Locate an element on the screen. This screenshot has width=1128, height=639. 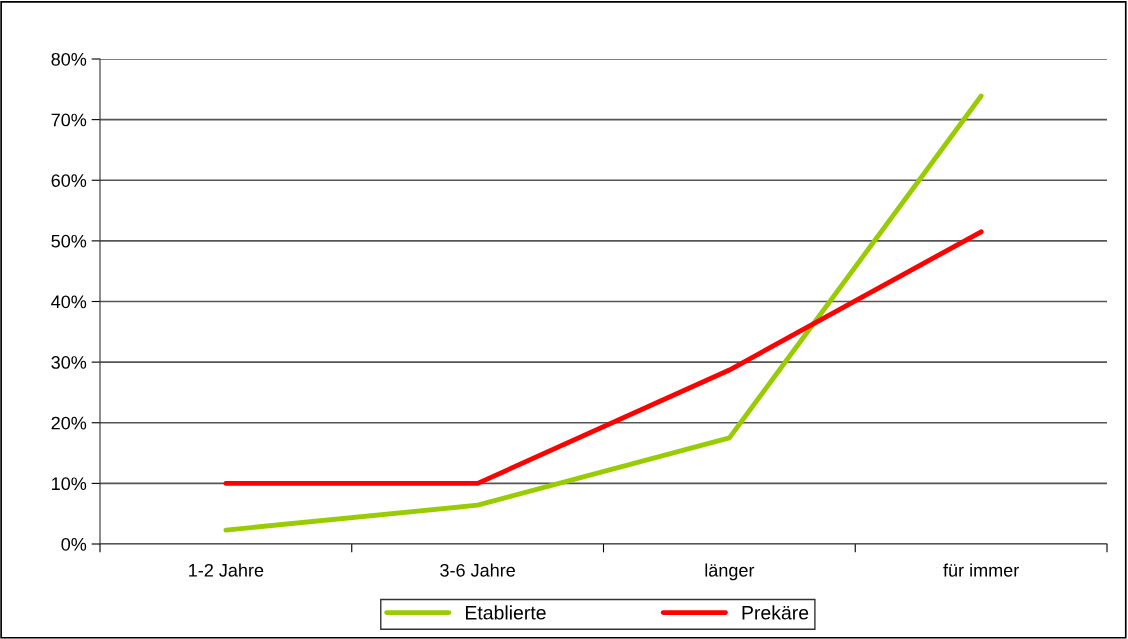
y-tick-label: 10% is located at coordinates (69, 484).